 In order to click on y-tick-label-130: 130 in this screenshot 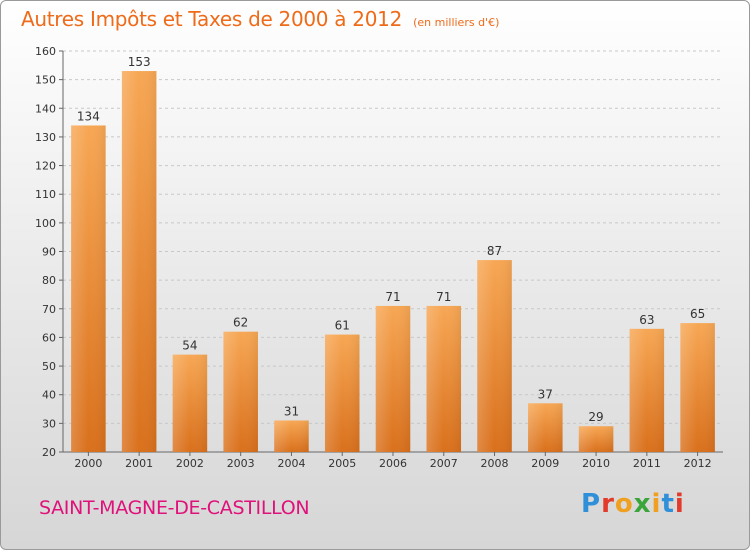, I will do `click(45, 137)`.